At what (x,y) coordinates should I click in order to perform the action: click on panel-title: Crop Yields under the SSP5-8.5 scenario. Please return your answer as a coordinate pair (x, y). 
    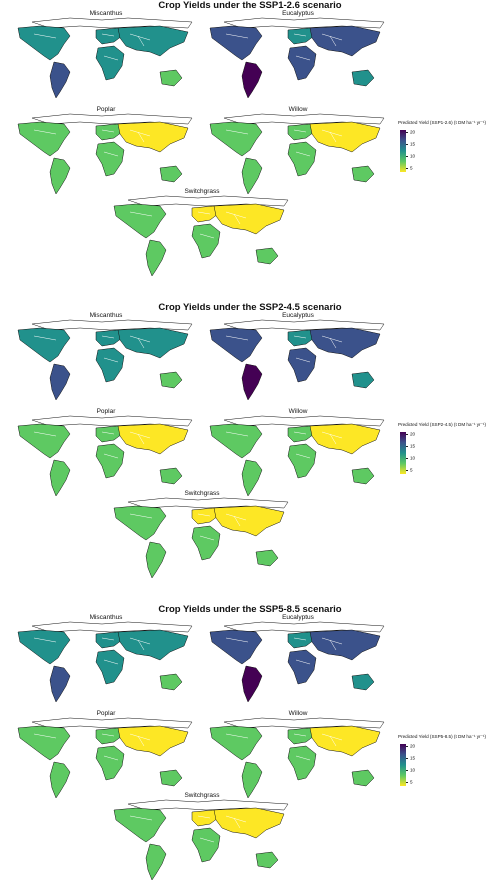
    Looking at the image, I should click on (250, 609).